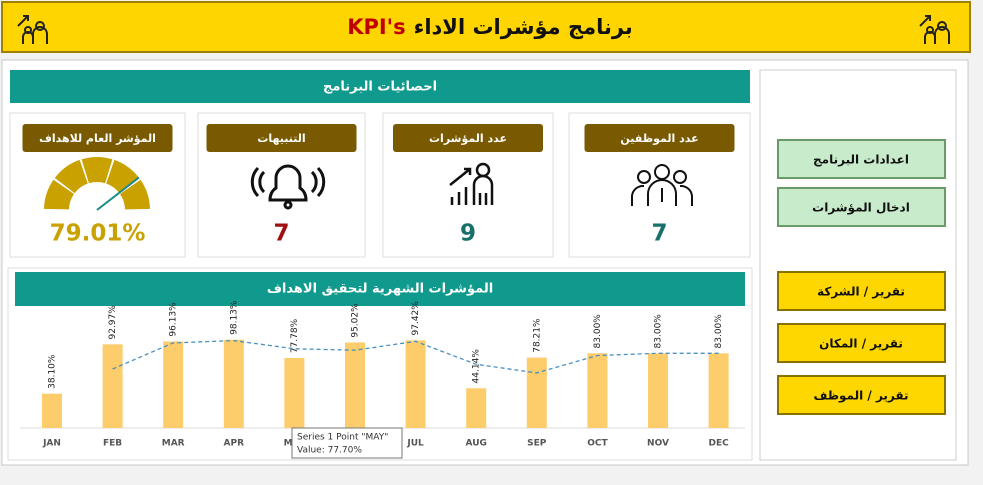  I want to click on stats-header, so click(380, 86).